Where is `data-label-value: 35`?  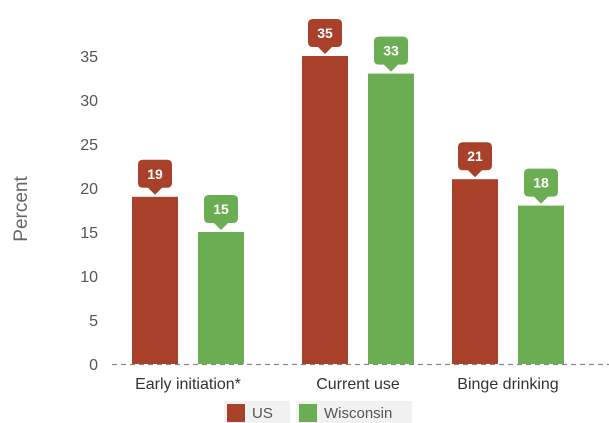 data-label-value: 35 is located at coordinates (325, 33).